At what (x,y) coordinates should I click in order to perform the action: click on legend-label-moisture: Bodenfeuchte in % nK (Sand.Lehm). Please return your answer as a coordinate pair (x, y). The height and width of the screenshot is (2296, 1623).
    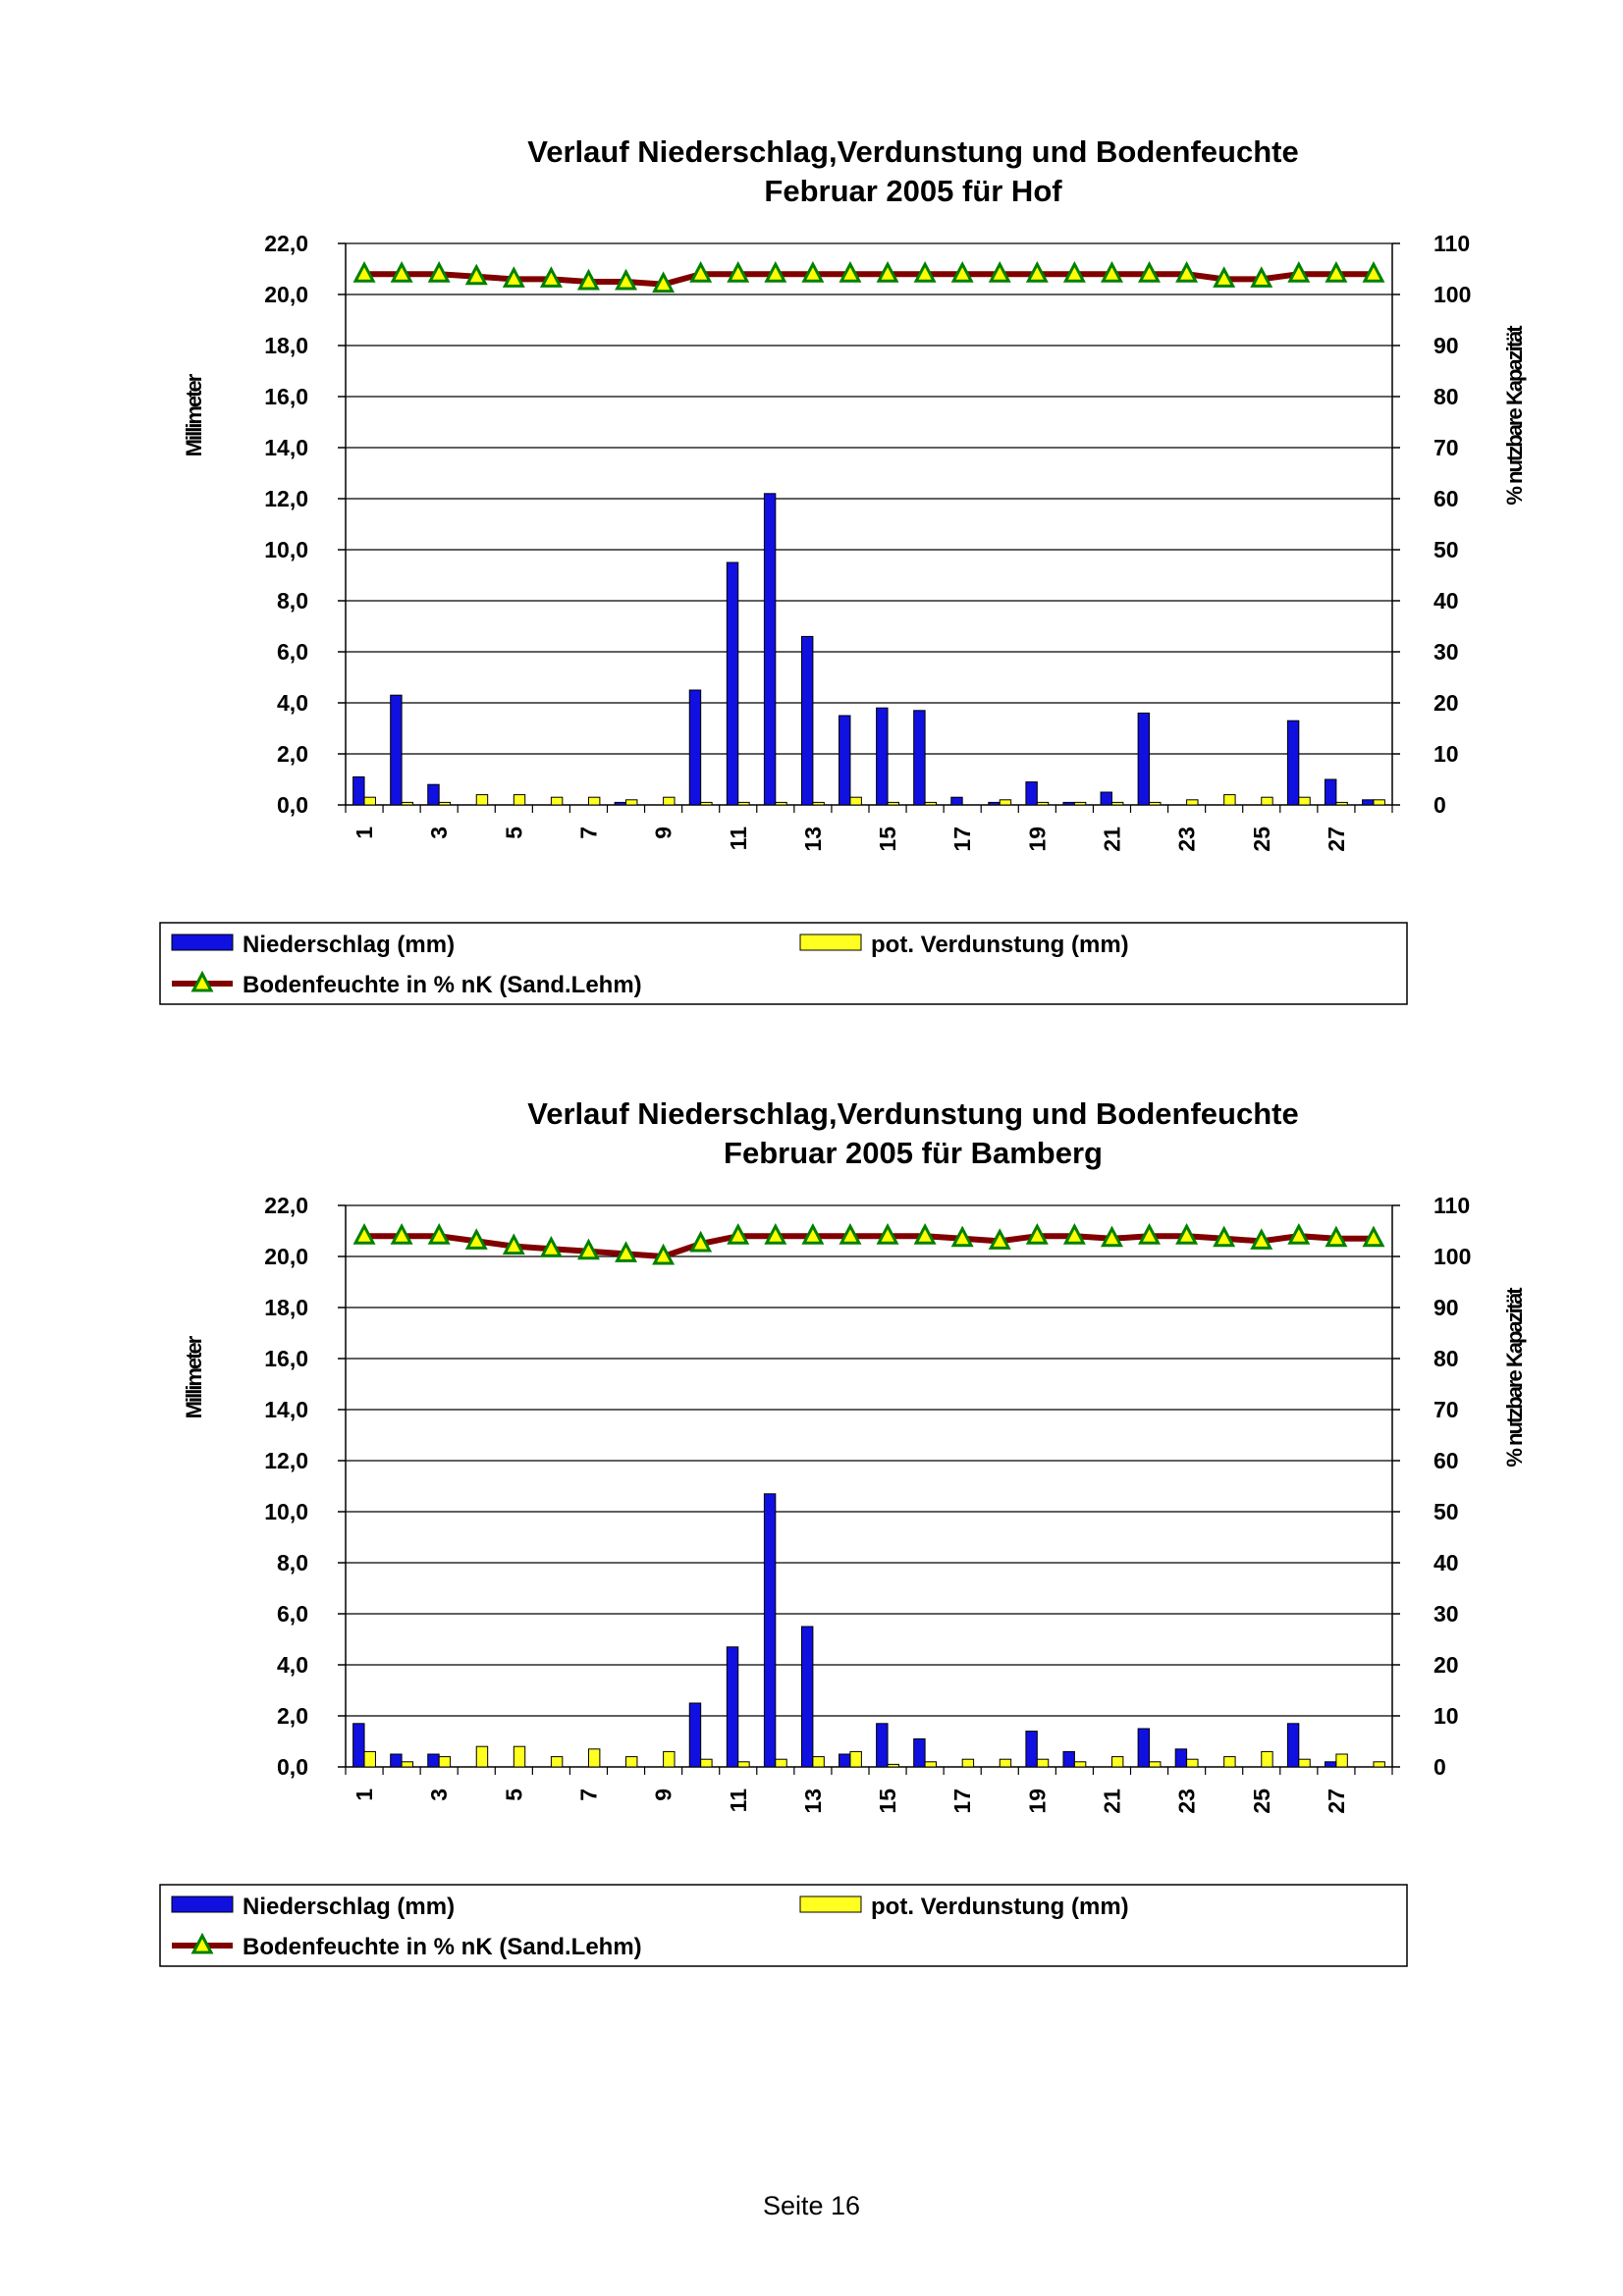
    Looking at the image, I should click on (442, 1947).